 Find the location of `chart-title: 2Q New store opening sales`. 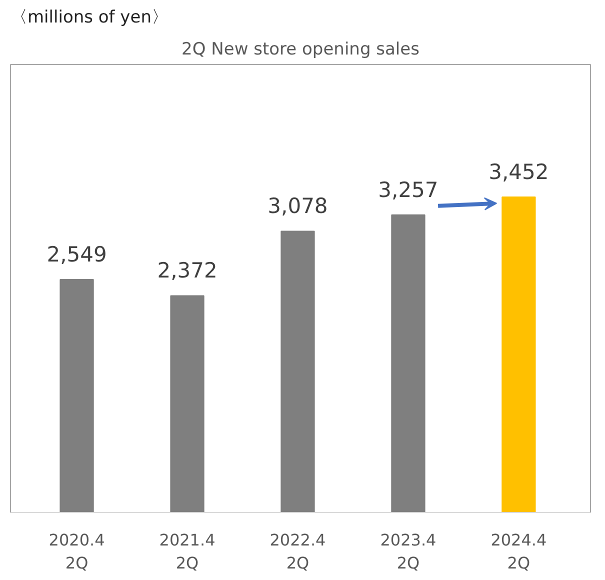

chart-title: 2Q New store opening sales is located at coordinates (301, 50).